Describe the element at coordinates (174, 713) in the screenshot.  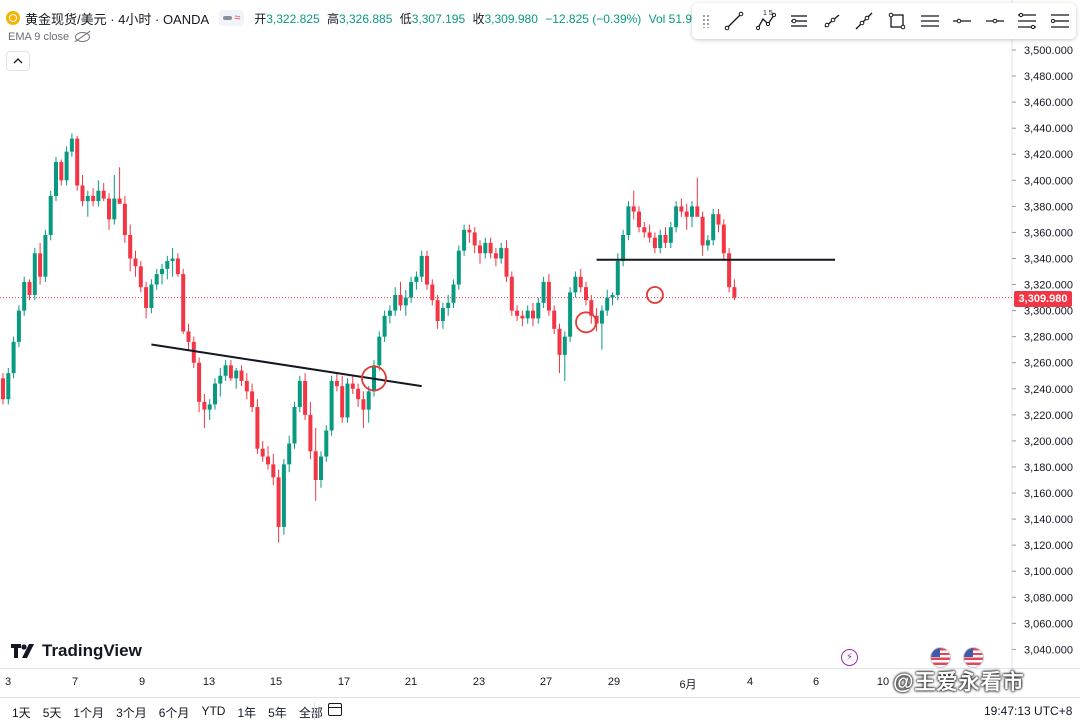
I see `range-button: 6个月` at that location.